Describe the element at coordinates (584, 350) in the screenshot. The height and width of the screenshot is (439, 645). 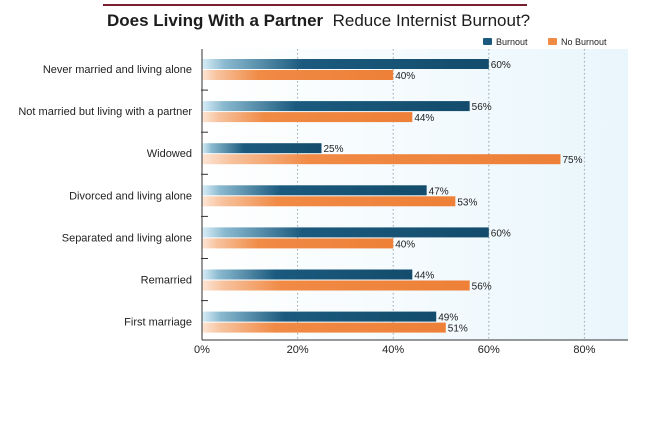
I see `x-tick-label: 80%` at that location.